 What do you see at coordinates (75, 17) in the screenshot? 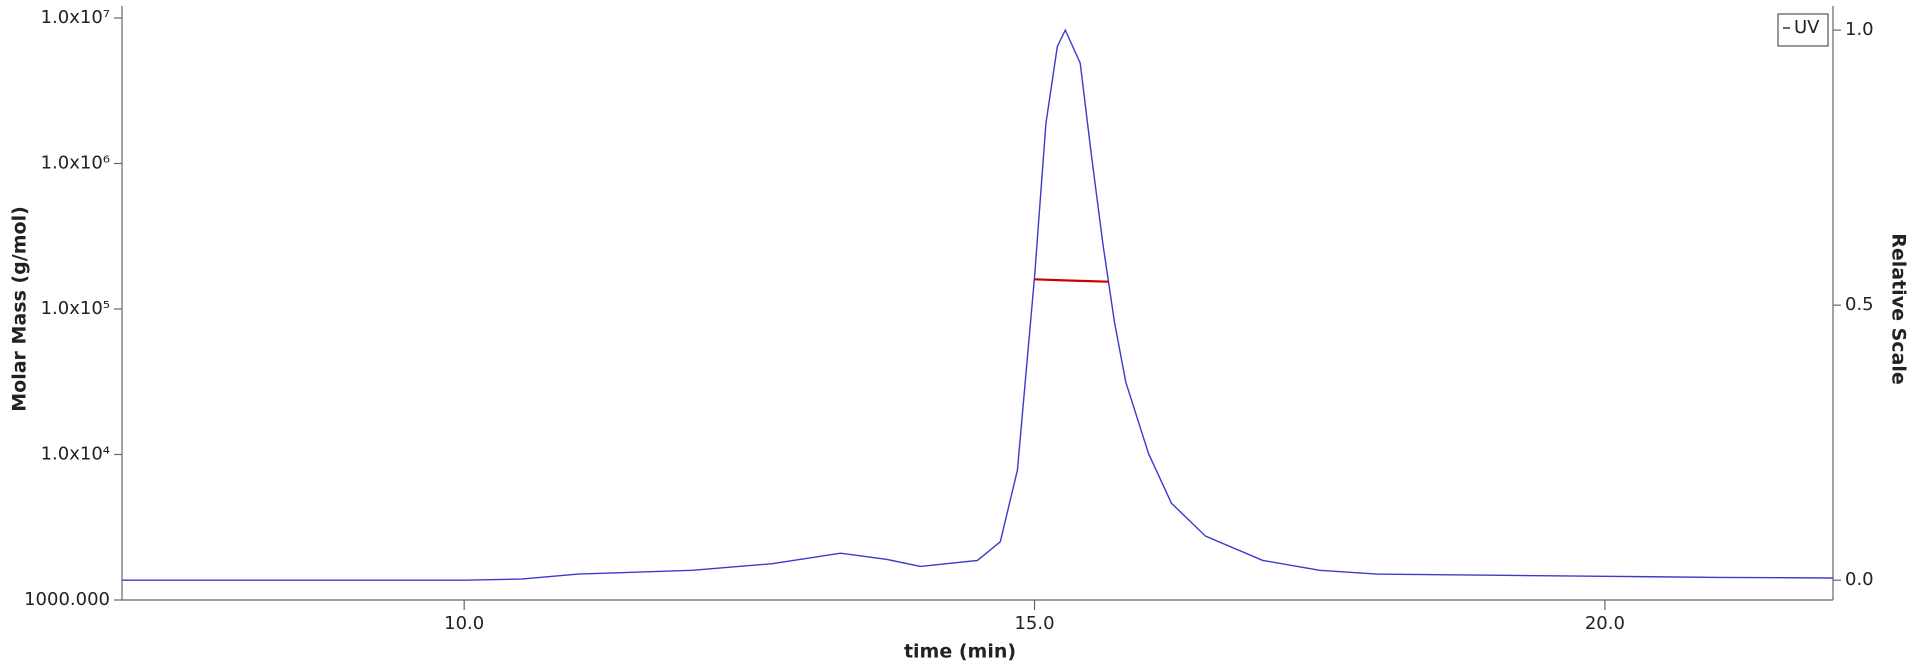
I see `y-tick-label: 1.0x10⁷` at bounding box center [75, 17].